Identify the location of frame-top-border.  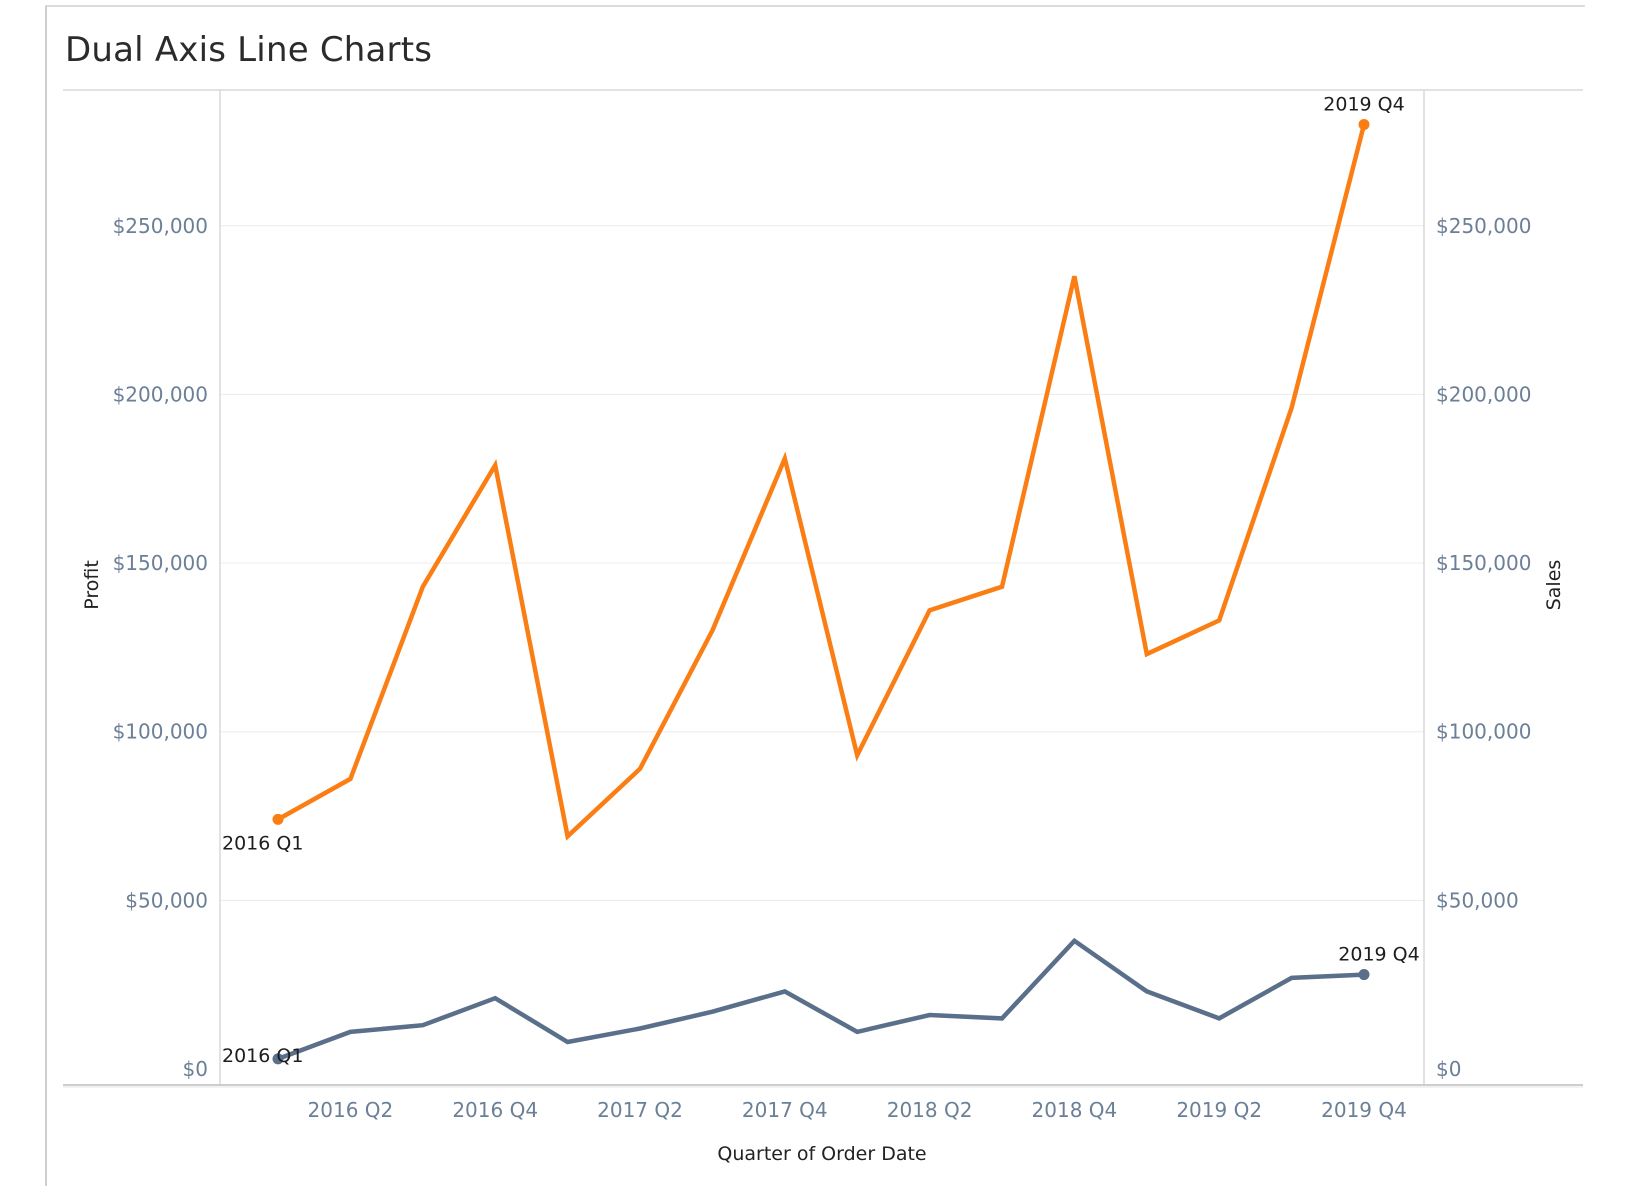
(815, 6).